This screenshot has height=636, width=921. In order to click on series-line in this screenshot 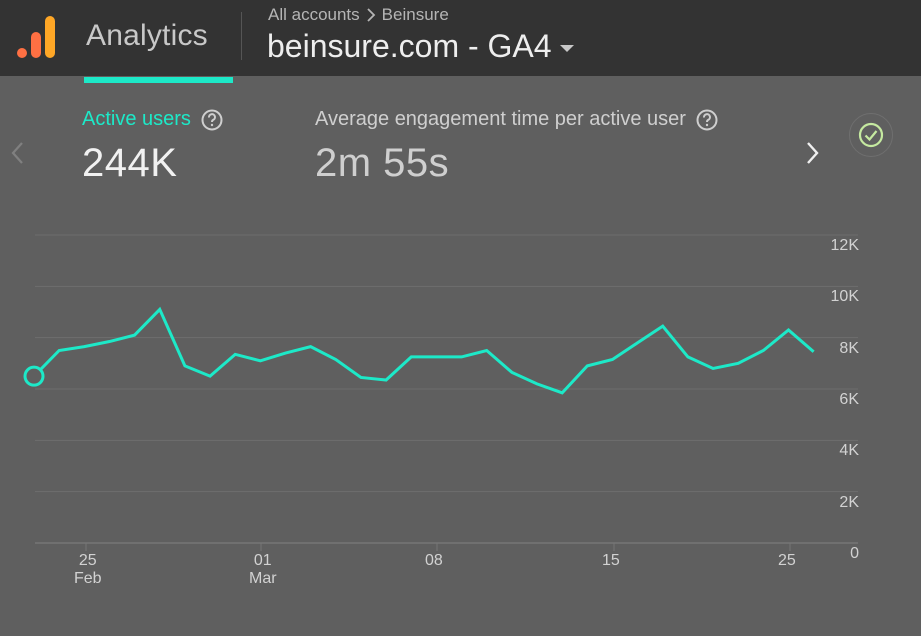, I will do `click(423, 350)`.